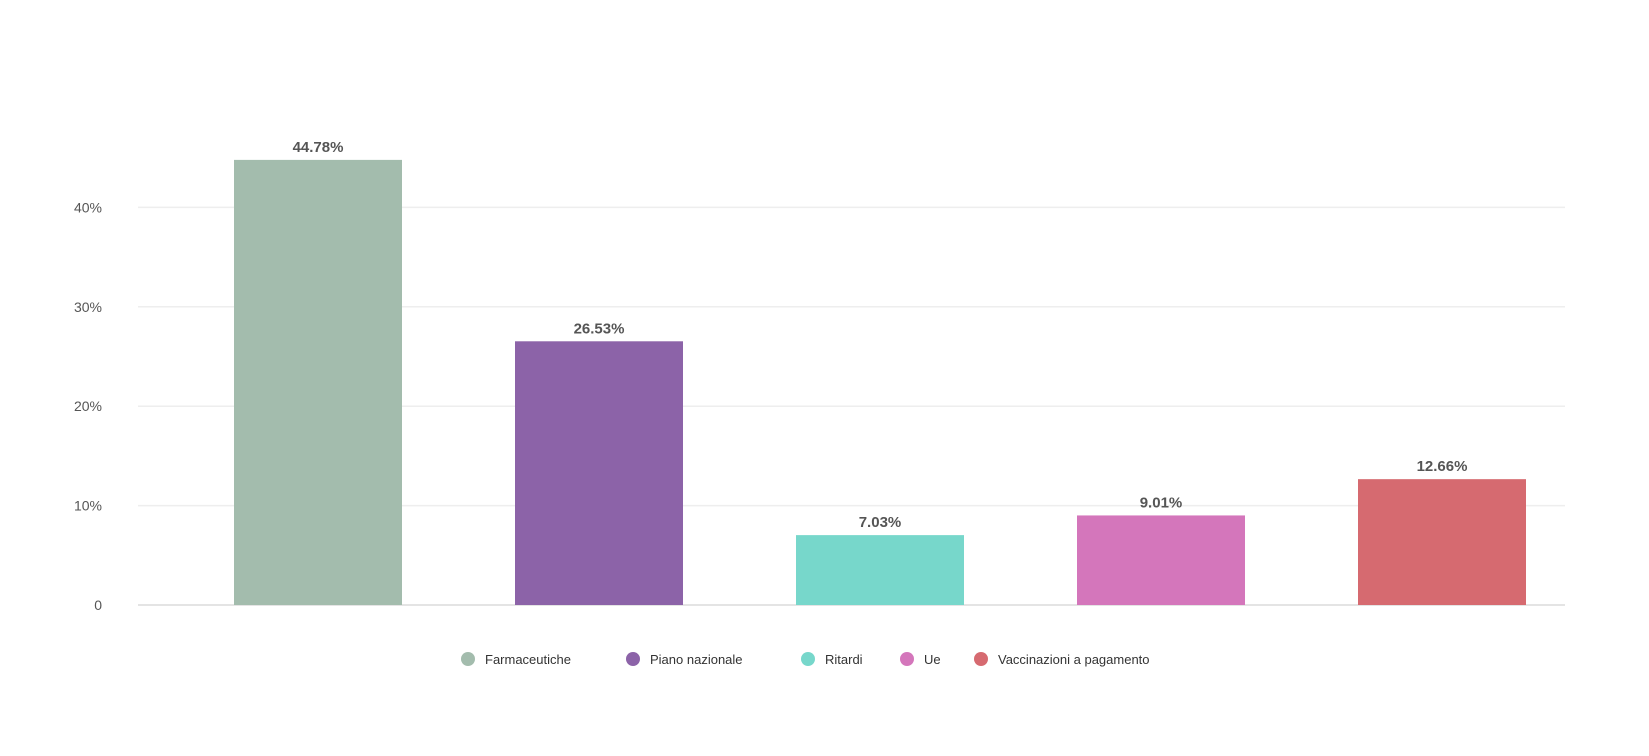  I want to click on data-label: 9.01%, so click(1161, 502).